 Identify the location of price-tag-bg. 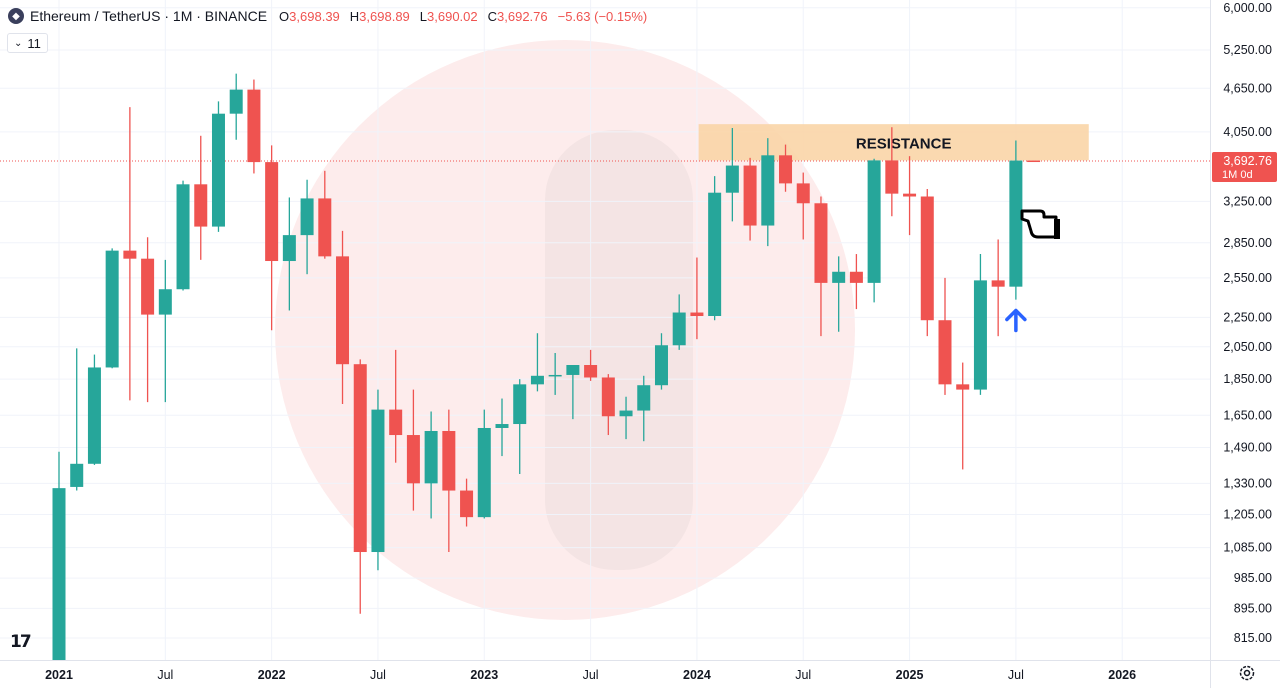
(1244, 167).